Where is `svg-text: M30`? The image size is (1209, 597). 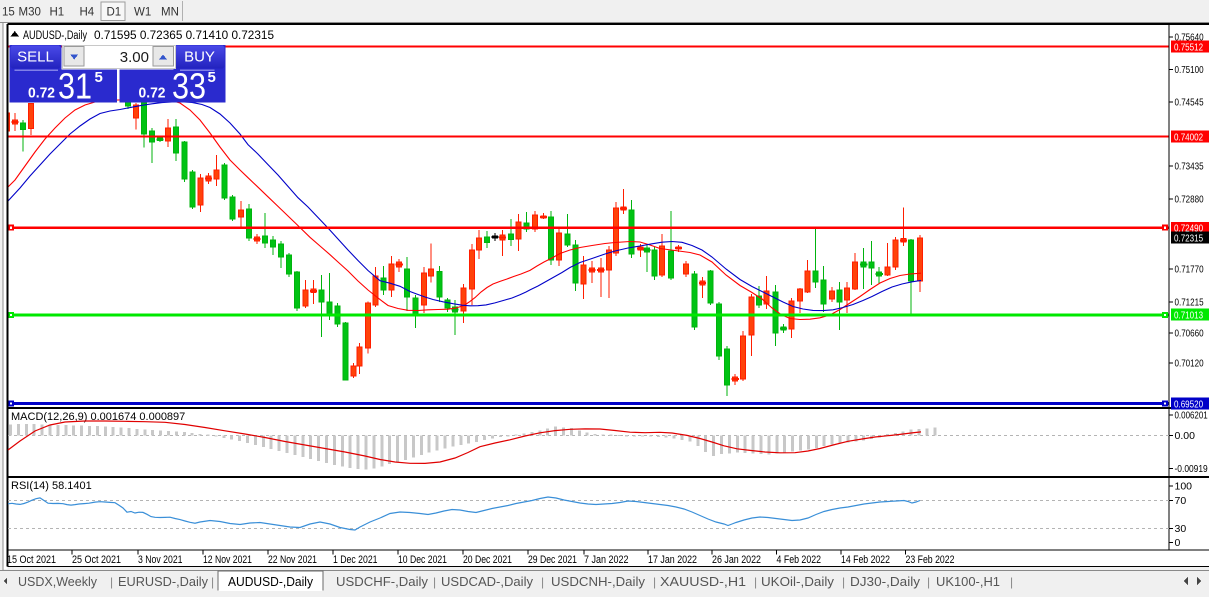
svg-text: M30 is located at coordinates (30, 13).